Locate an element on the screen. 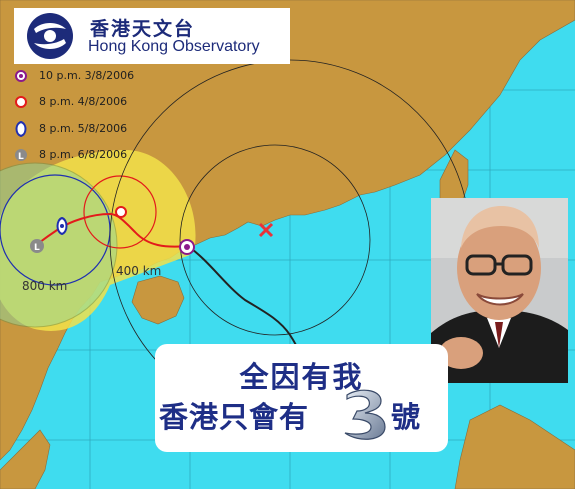 This screenshot has width=575, height=489. position-marker-day3: L is located at coordinates (37, 246).